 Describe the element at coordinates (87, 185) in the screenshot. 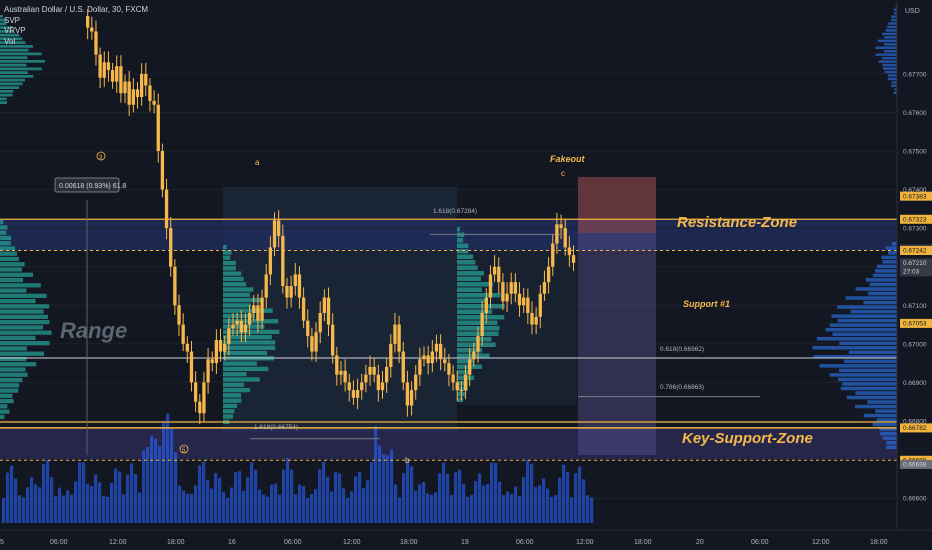

I see `measure-box` at that location.